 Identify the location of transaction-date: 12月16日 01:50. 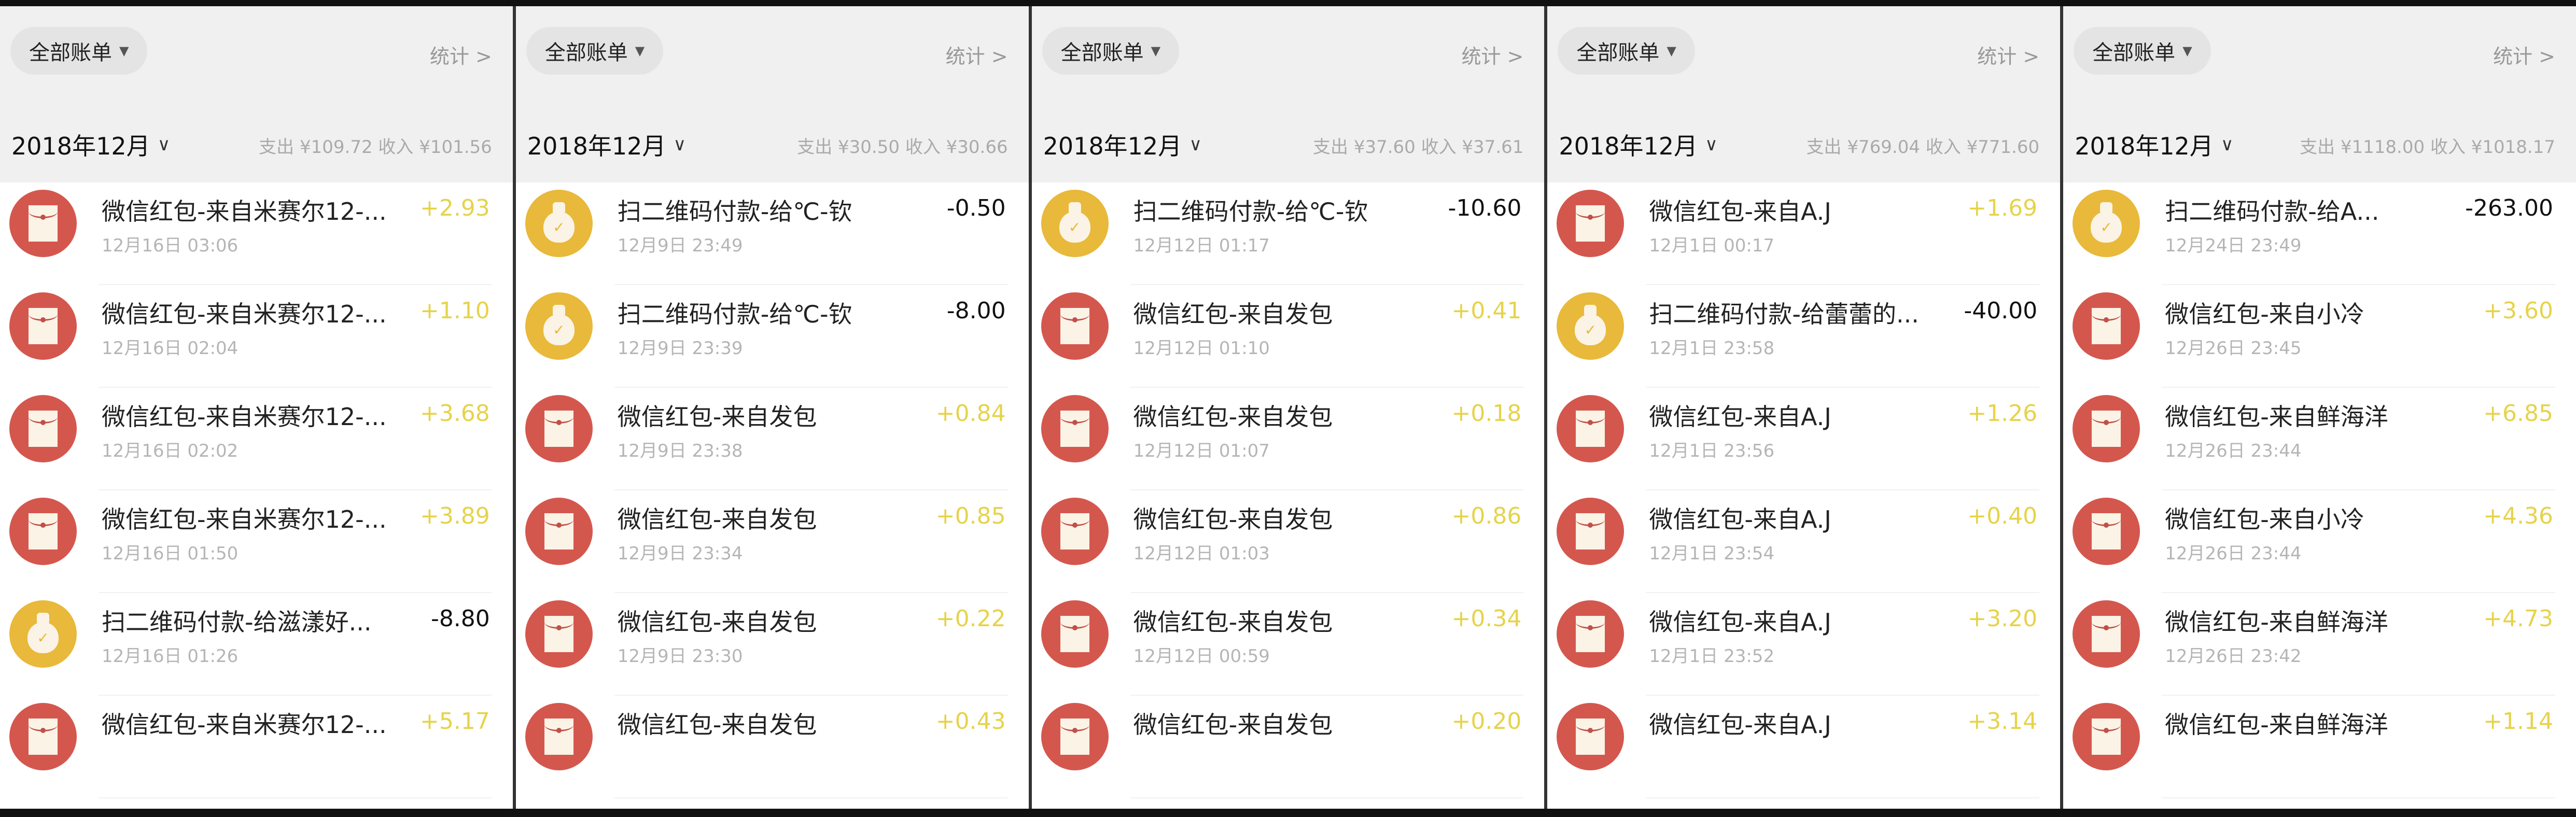
(170, 554).